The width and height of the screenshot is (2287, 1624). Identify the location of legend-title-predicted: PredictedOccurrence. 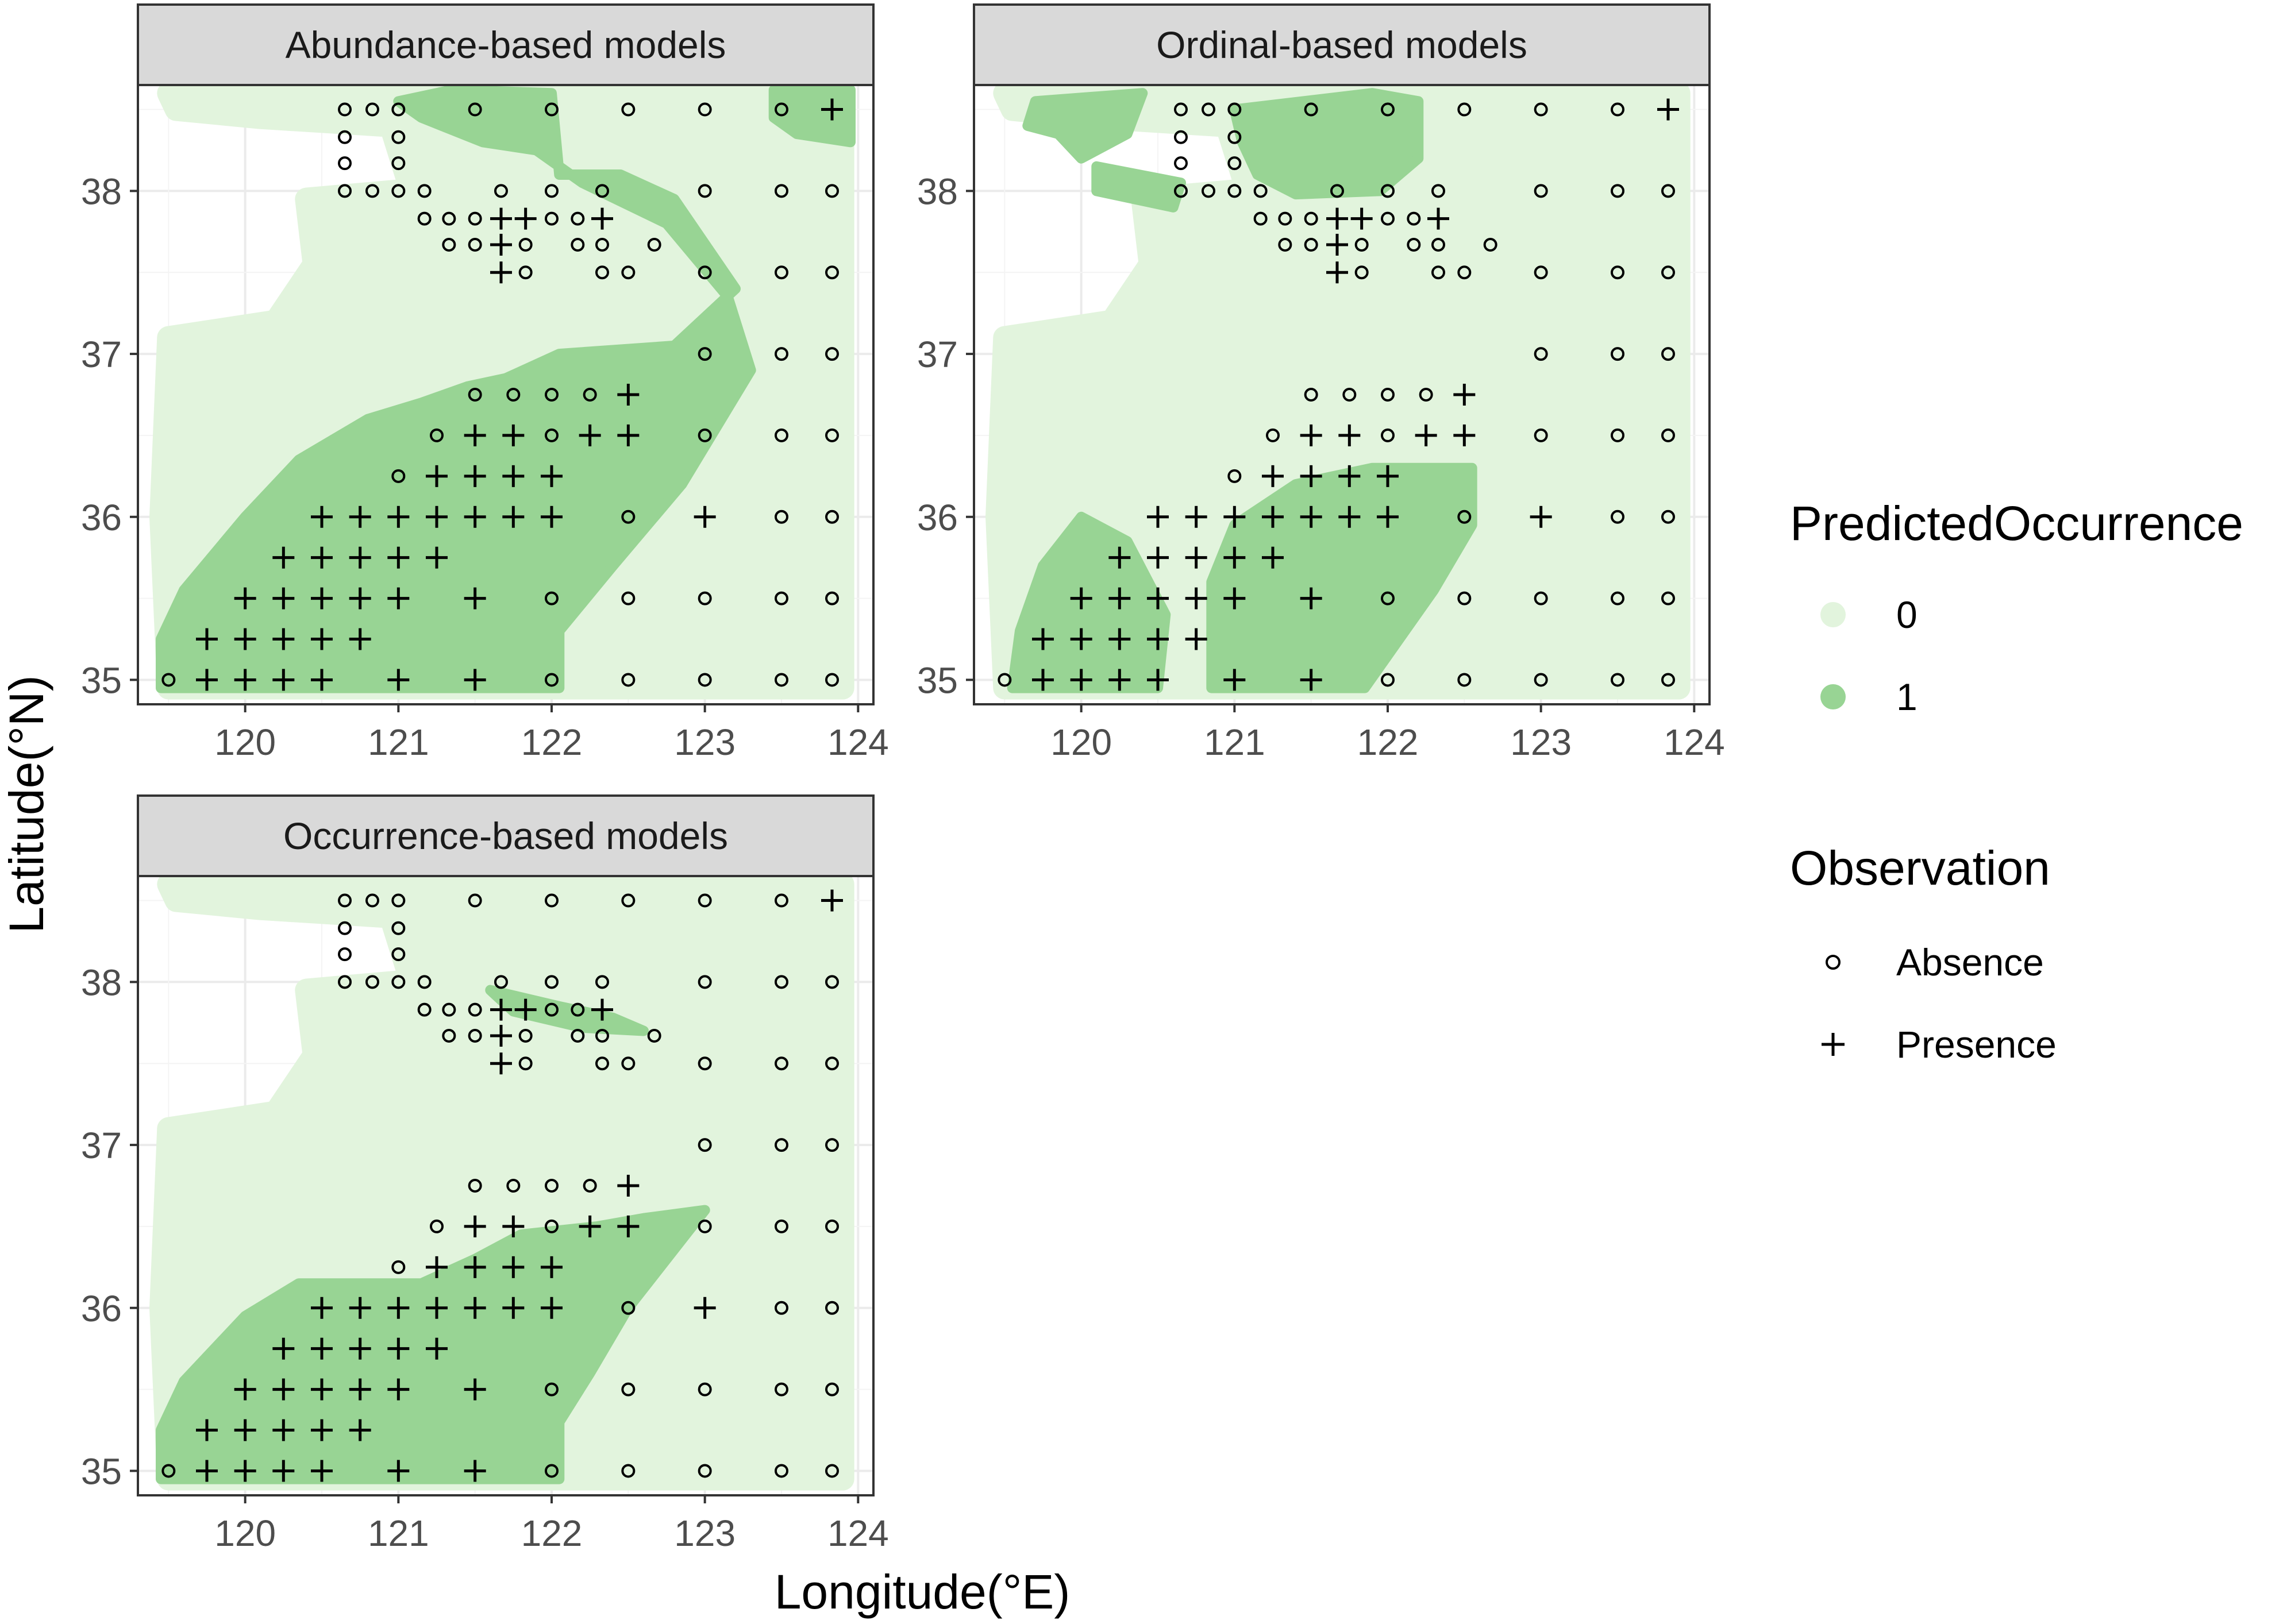
(2016, 523).